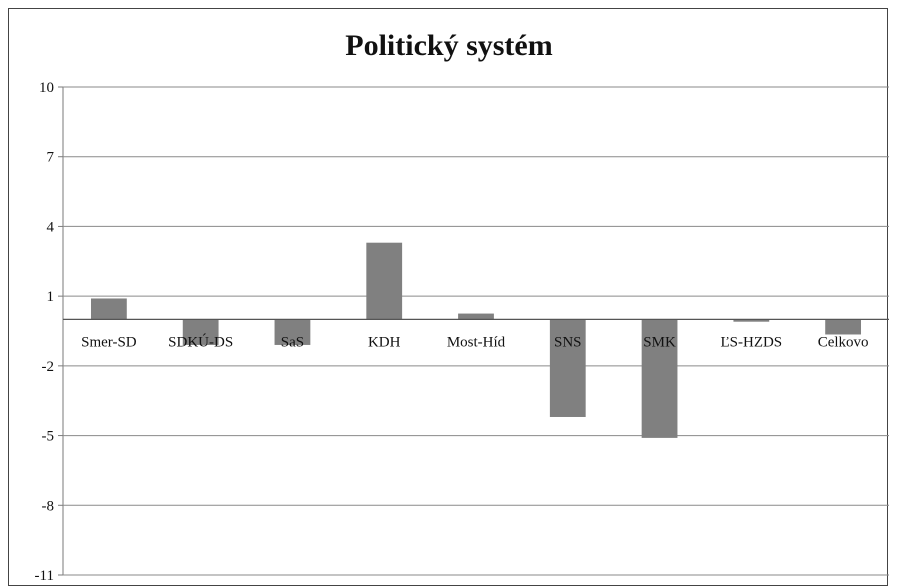 The height and width of the screenshot is (587, 898). I want to click on category-label: SDKÚ-DS, so click(200, 341).